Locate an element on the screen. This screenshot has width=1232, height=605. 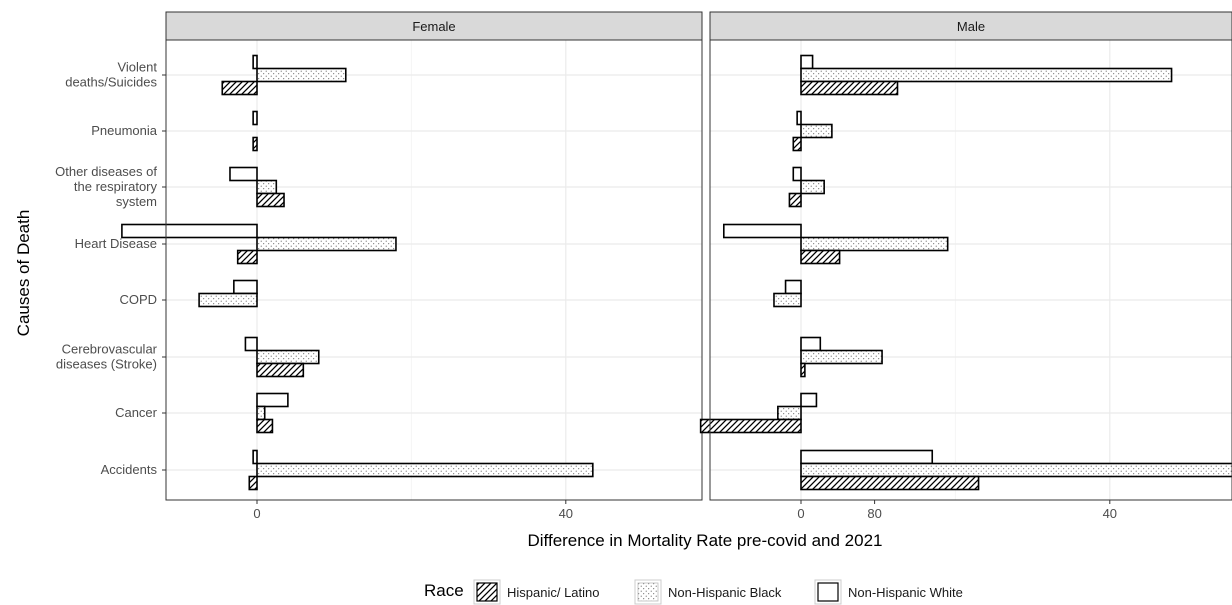
bar-male-non-hispanic-black-other-diseases-of-the-respiratory-system is located at coordinates (812, 187).